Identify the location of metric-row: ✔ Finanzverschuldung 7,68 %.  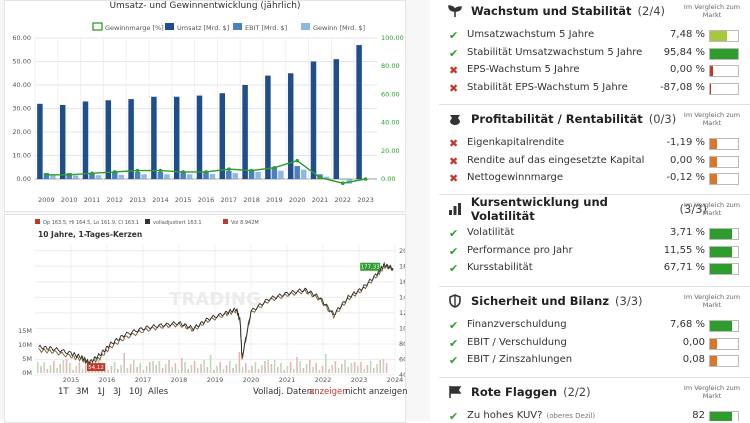
(594, 325).